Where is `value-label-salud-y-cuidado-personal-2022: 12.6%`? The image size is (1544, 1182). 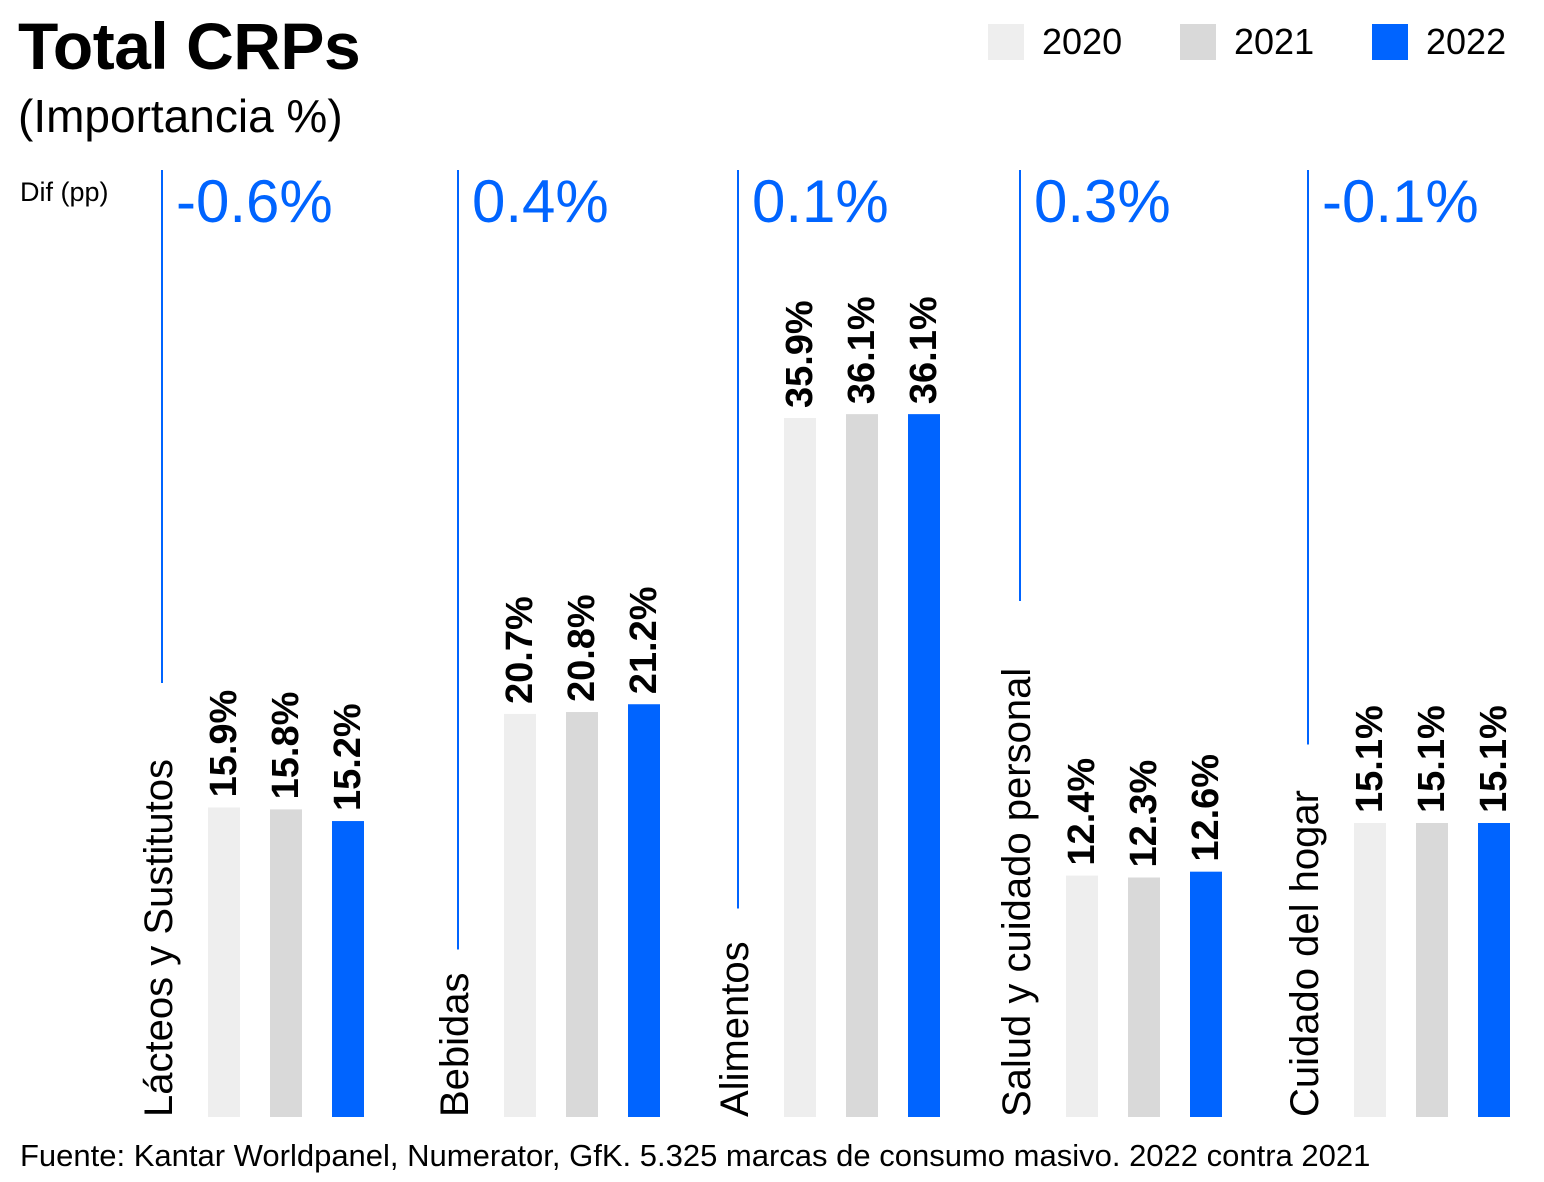 value-label-salud-y-cuidado-personal-2022: 12.6% is located at coordinates (1206, 808).